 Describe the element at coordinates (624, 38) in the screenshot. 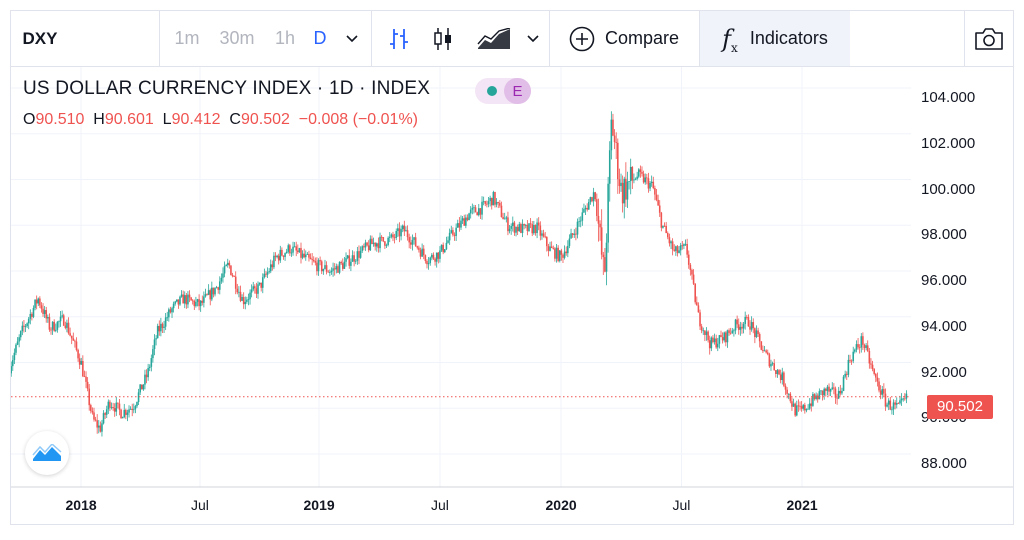

I see `compare-button: Compare` at that location.